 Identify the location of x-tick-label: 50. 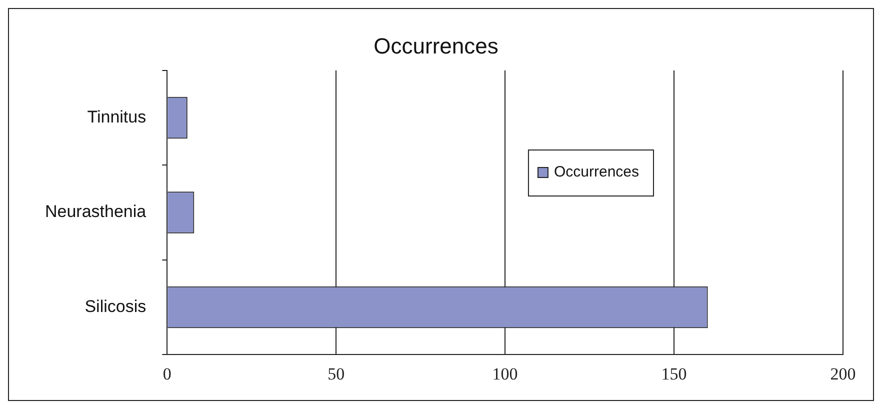
(336, 374).